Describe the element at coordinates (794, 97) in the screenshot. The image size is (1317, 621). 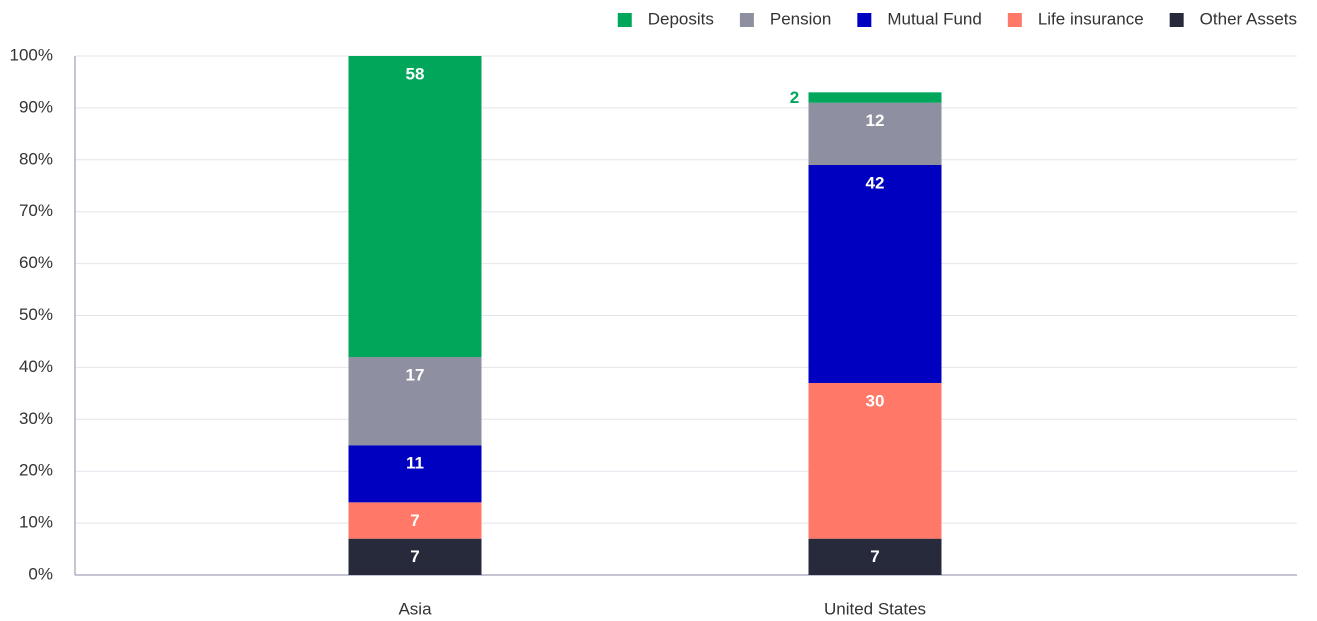
I see `data-label: 2` at that location.